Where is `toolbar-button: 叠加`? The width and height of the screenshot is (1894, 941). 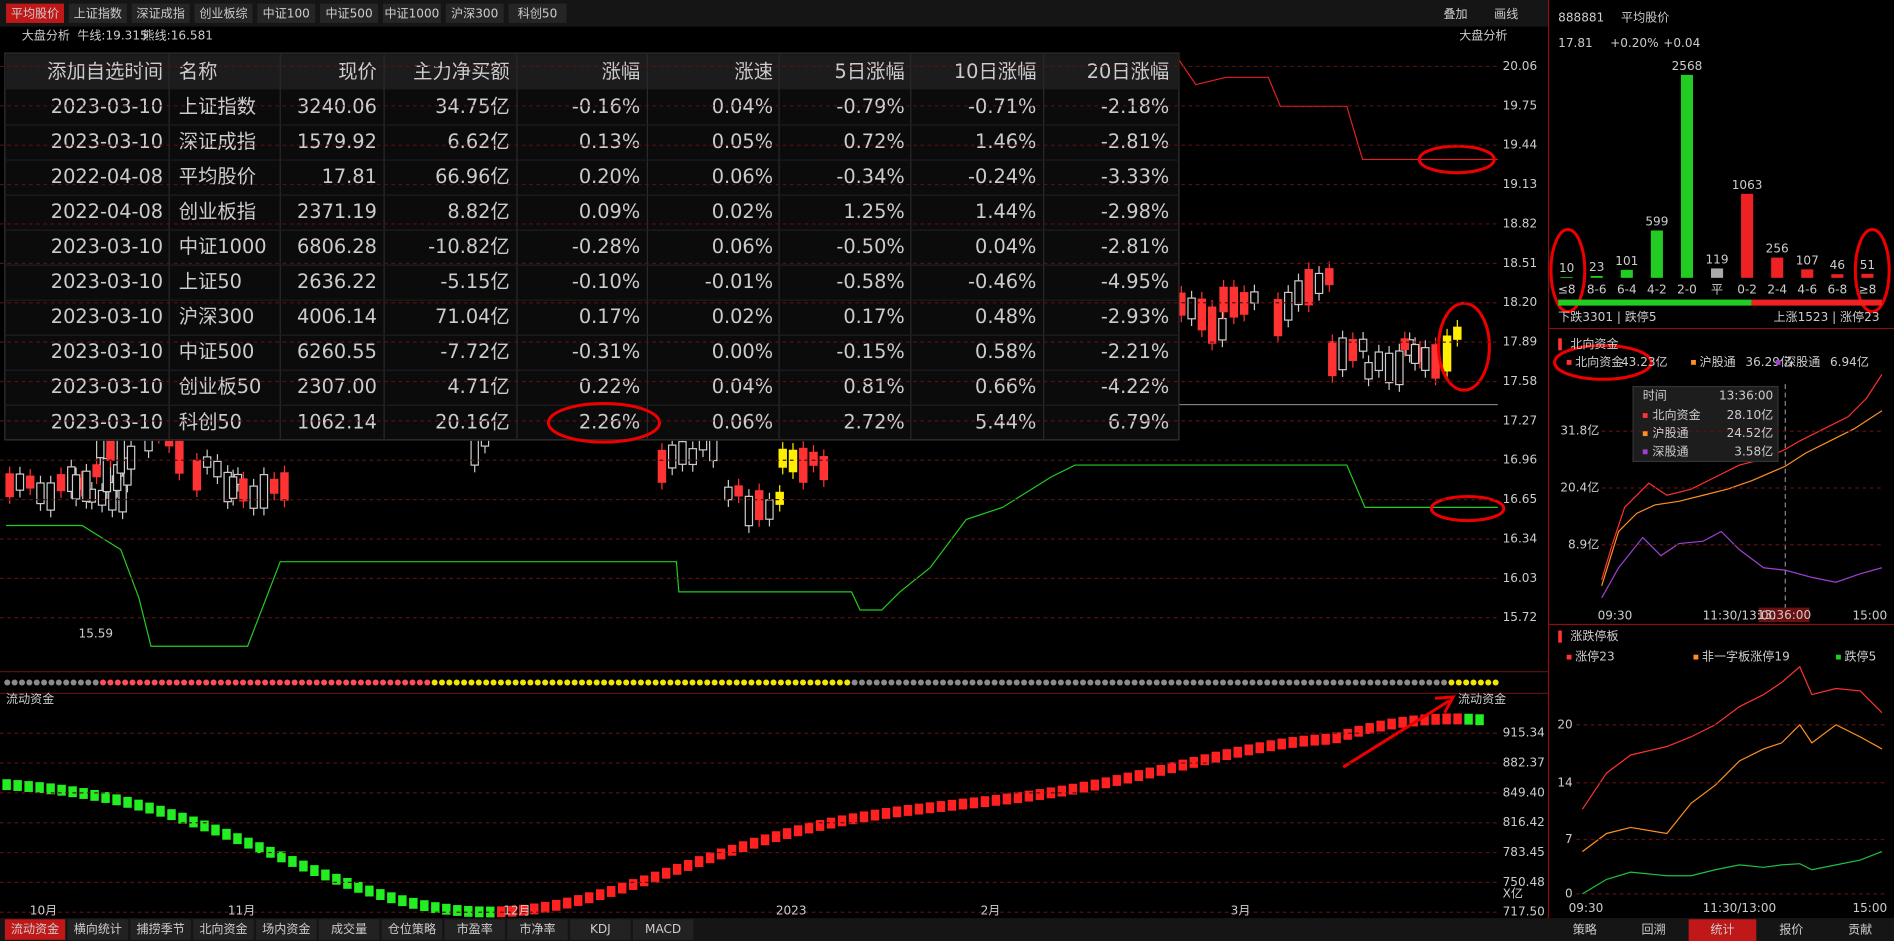
toolbar-button: 叠加 is located at coordinates (1455, 14).